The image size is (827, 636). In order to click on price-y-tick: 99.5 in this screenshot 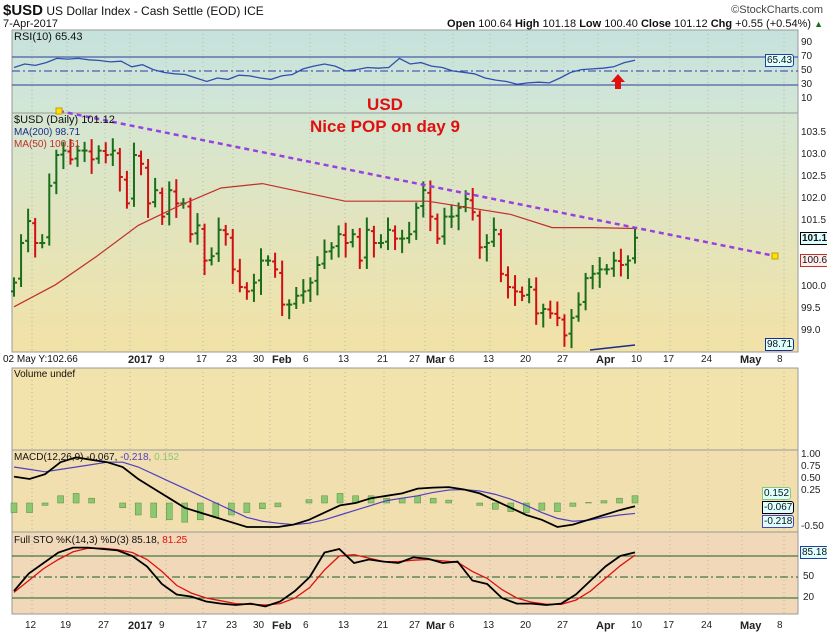, I will do `click(811, 308)`.